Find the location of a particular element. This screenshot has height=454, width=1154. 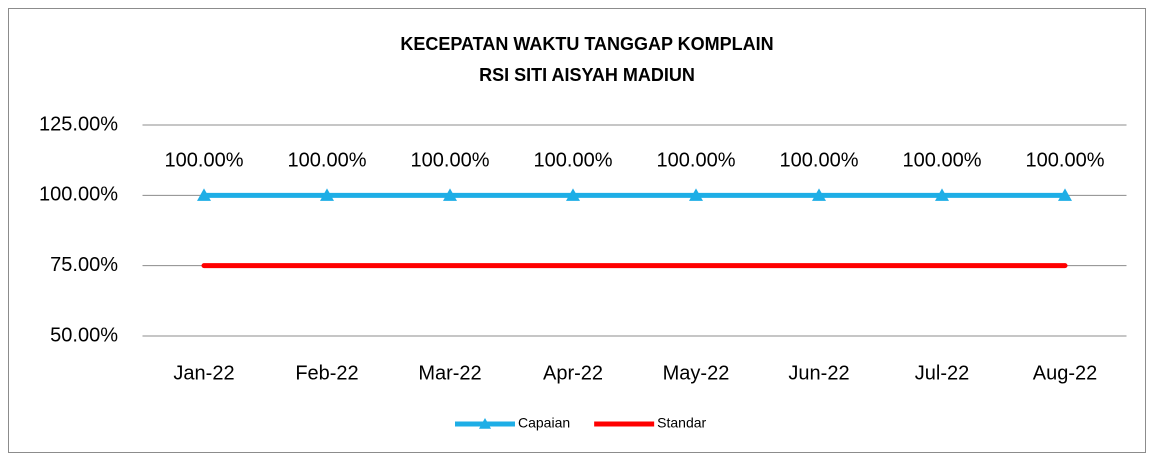

x-tick-label: Apr-22 is located at coordinates (573, 373).